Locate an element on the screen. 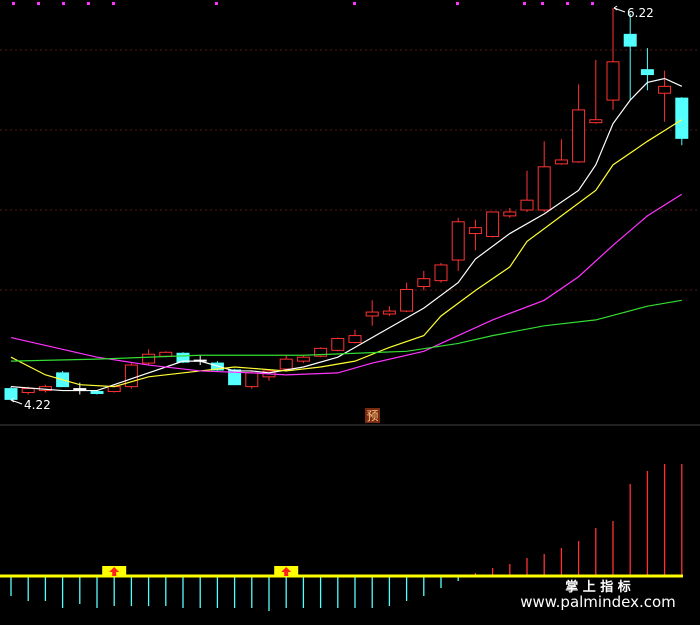  watermark-url: www.palmindex.com is located at coordinates (598, 602).